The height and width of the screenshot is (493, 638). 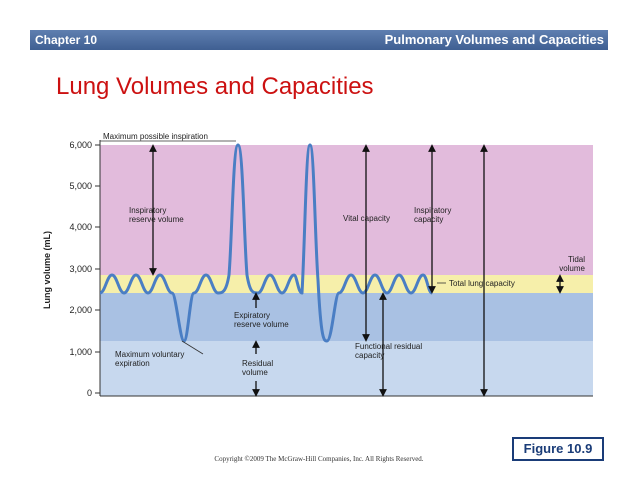 What do you see at coordinates (192, 347) in the screenshot?
I see `max-expiration-leader` at bounding box center [192, 347].